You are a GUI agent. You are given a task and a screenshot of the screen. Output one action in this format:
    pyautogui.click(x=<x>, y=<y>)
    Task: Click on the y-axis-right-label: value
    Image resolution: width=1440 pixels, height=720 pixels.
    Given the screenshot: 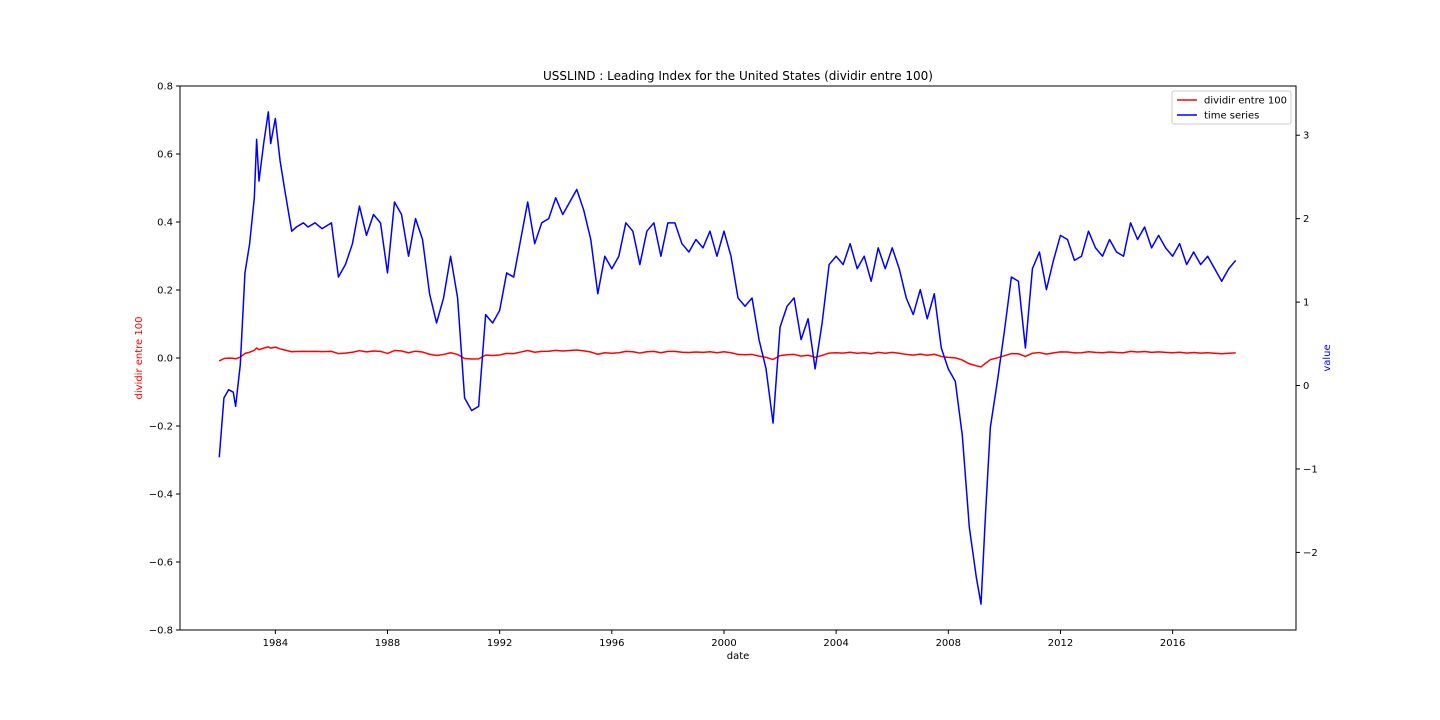 What is the action you would take?
    pyautogui.click(x=1327, y=357)
    